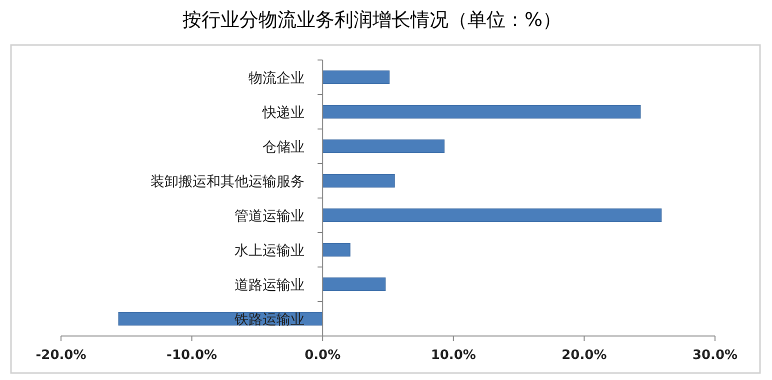 This screenshot has width=772, height=380. I want to click on x-tick-label: 20.0%, so click(584, 355).